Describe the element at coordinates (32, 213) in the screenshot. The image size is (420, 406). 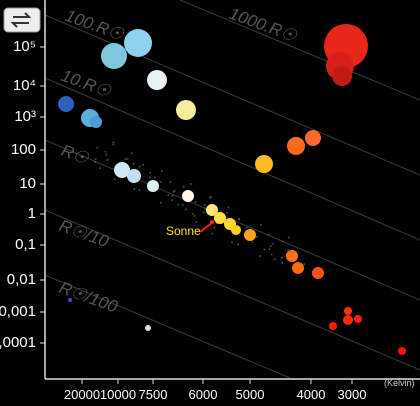
I see `y-tick-label: 1` at that location.